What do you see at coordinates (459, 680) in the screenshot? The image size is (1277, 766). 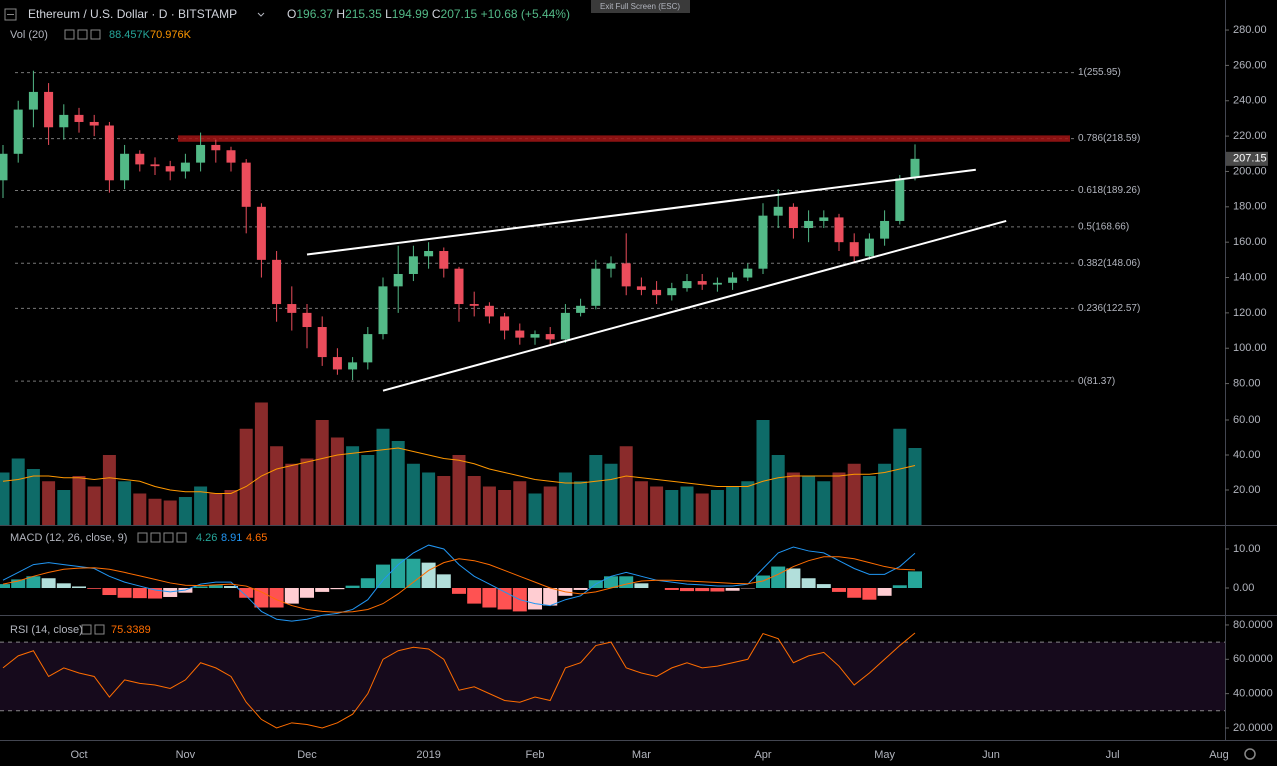 I see `rsi-line` at bounding box center [459, 680].